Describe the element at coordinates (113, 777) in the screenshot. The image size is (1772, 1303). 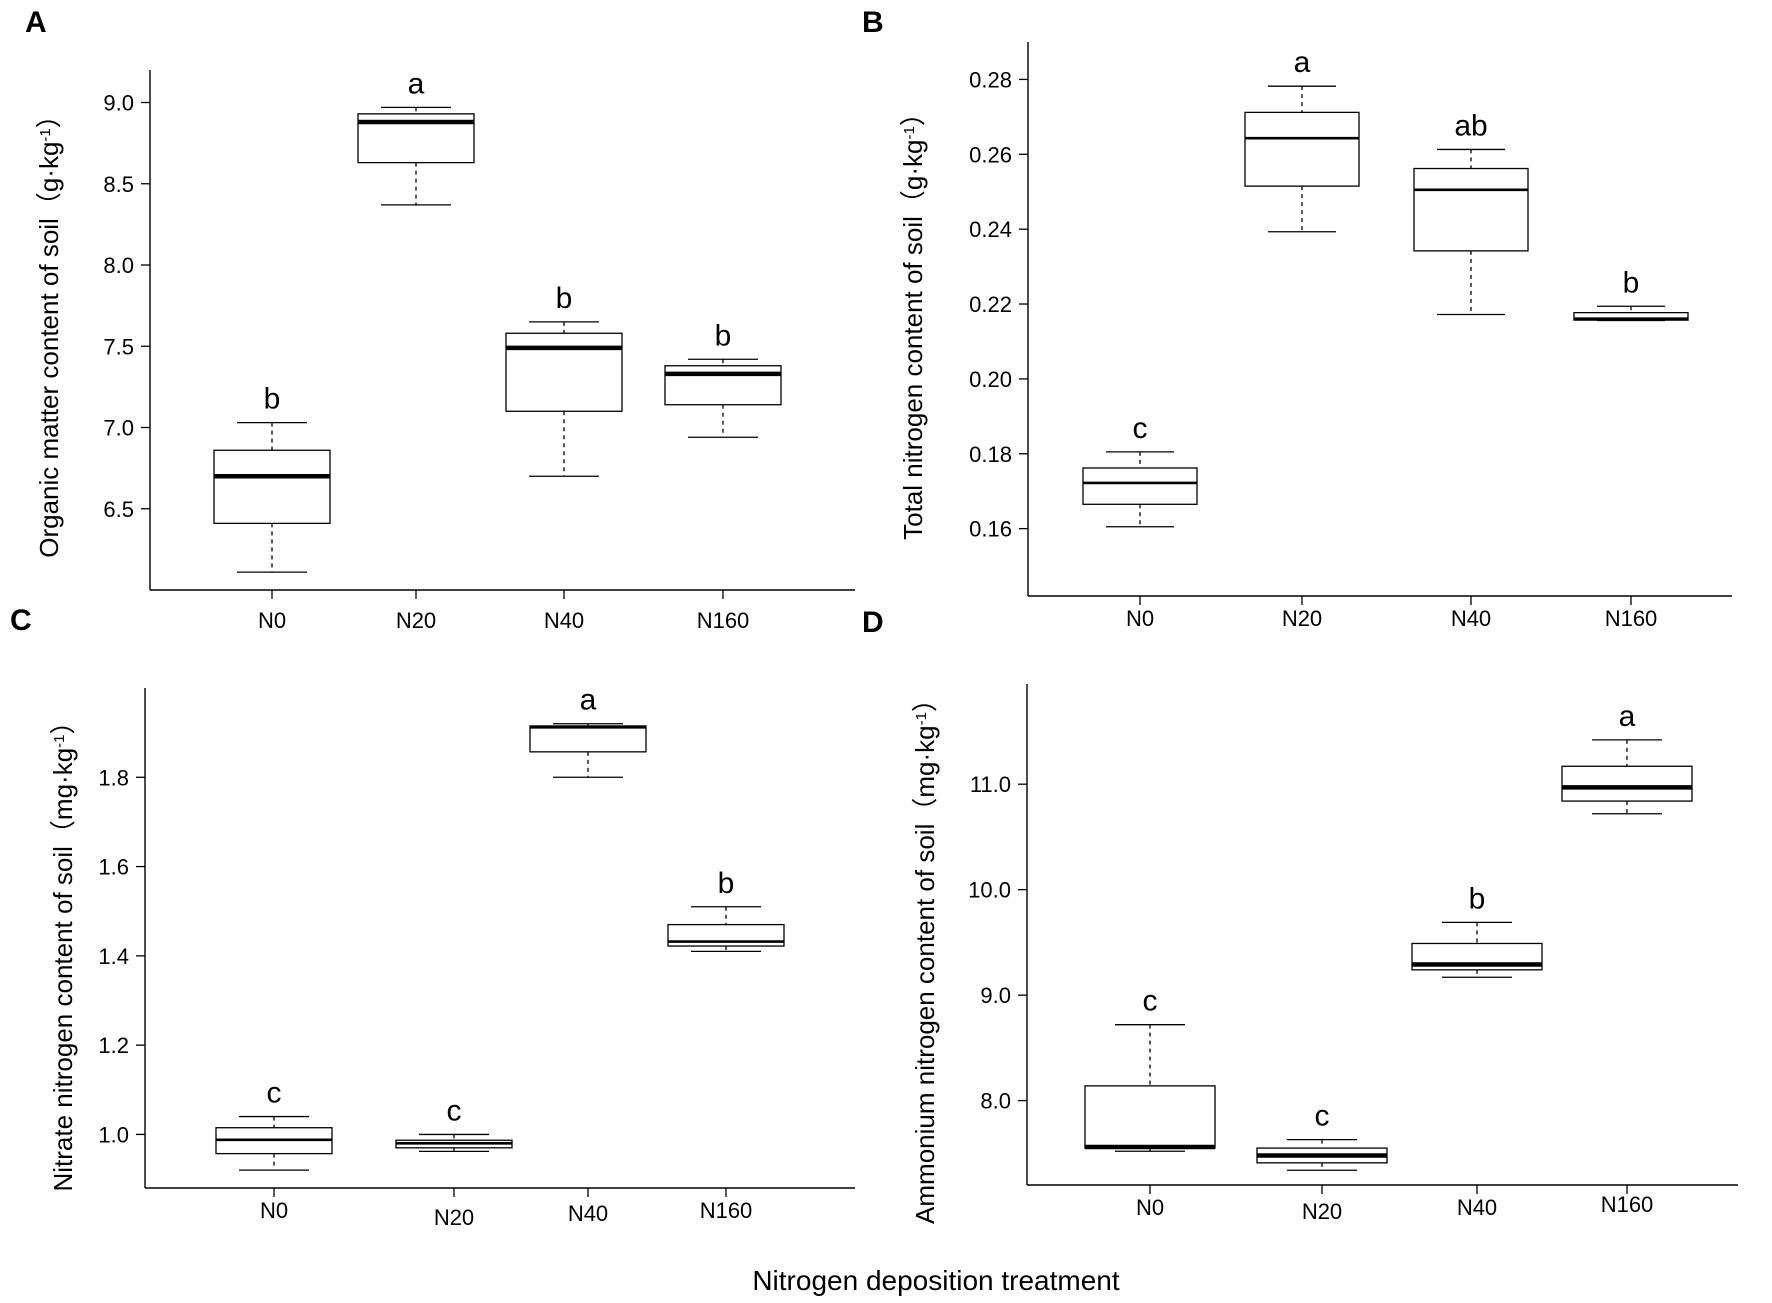
I see `y-tick-label: 1.8` at that location.